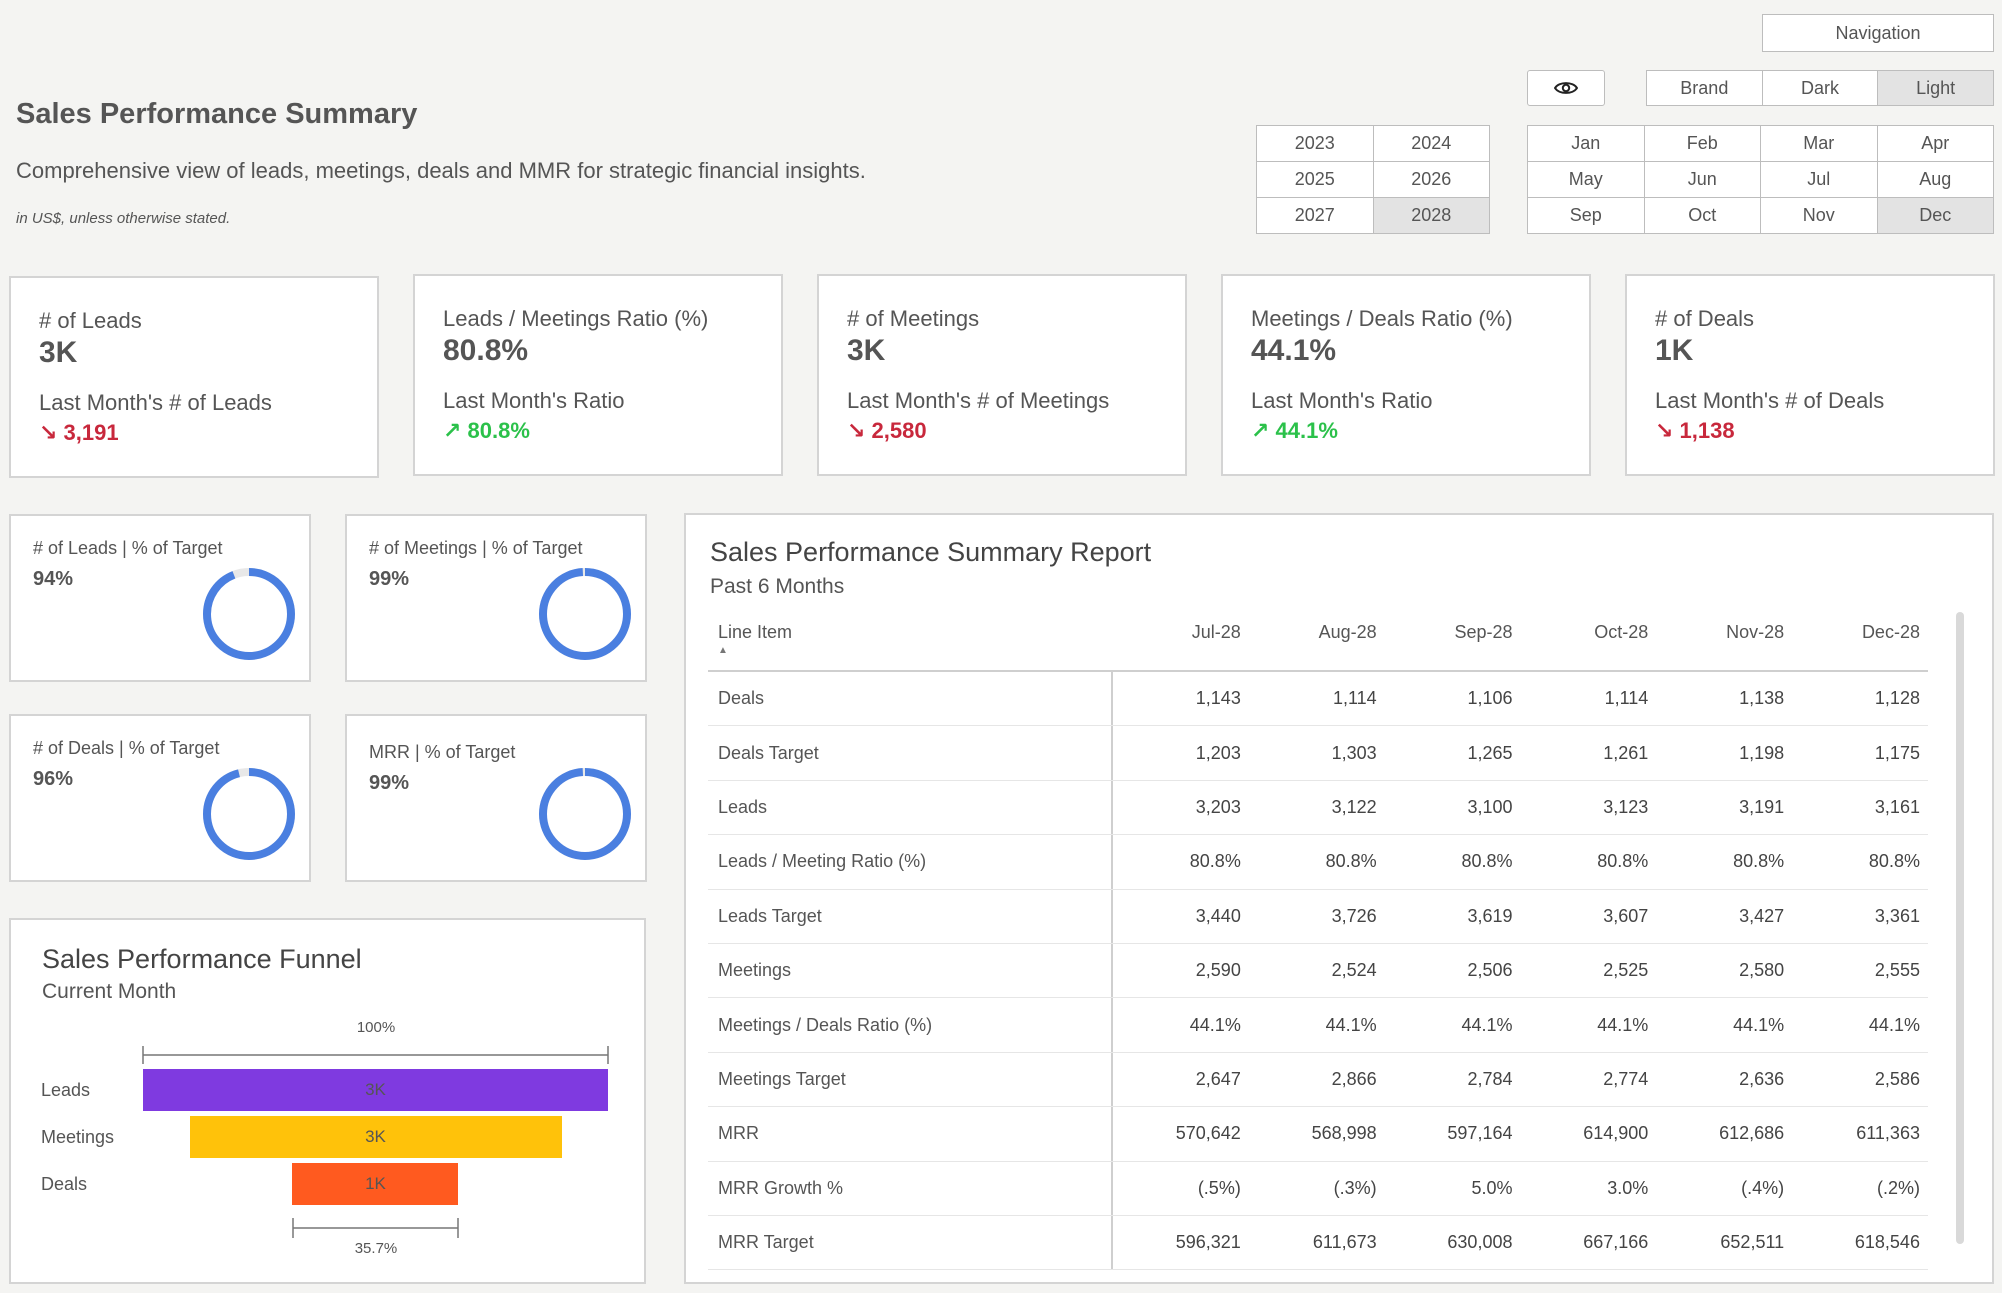  I want to click on target-label: # of Deals | % of Target, so click(126, 748).